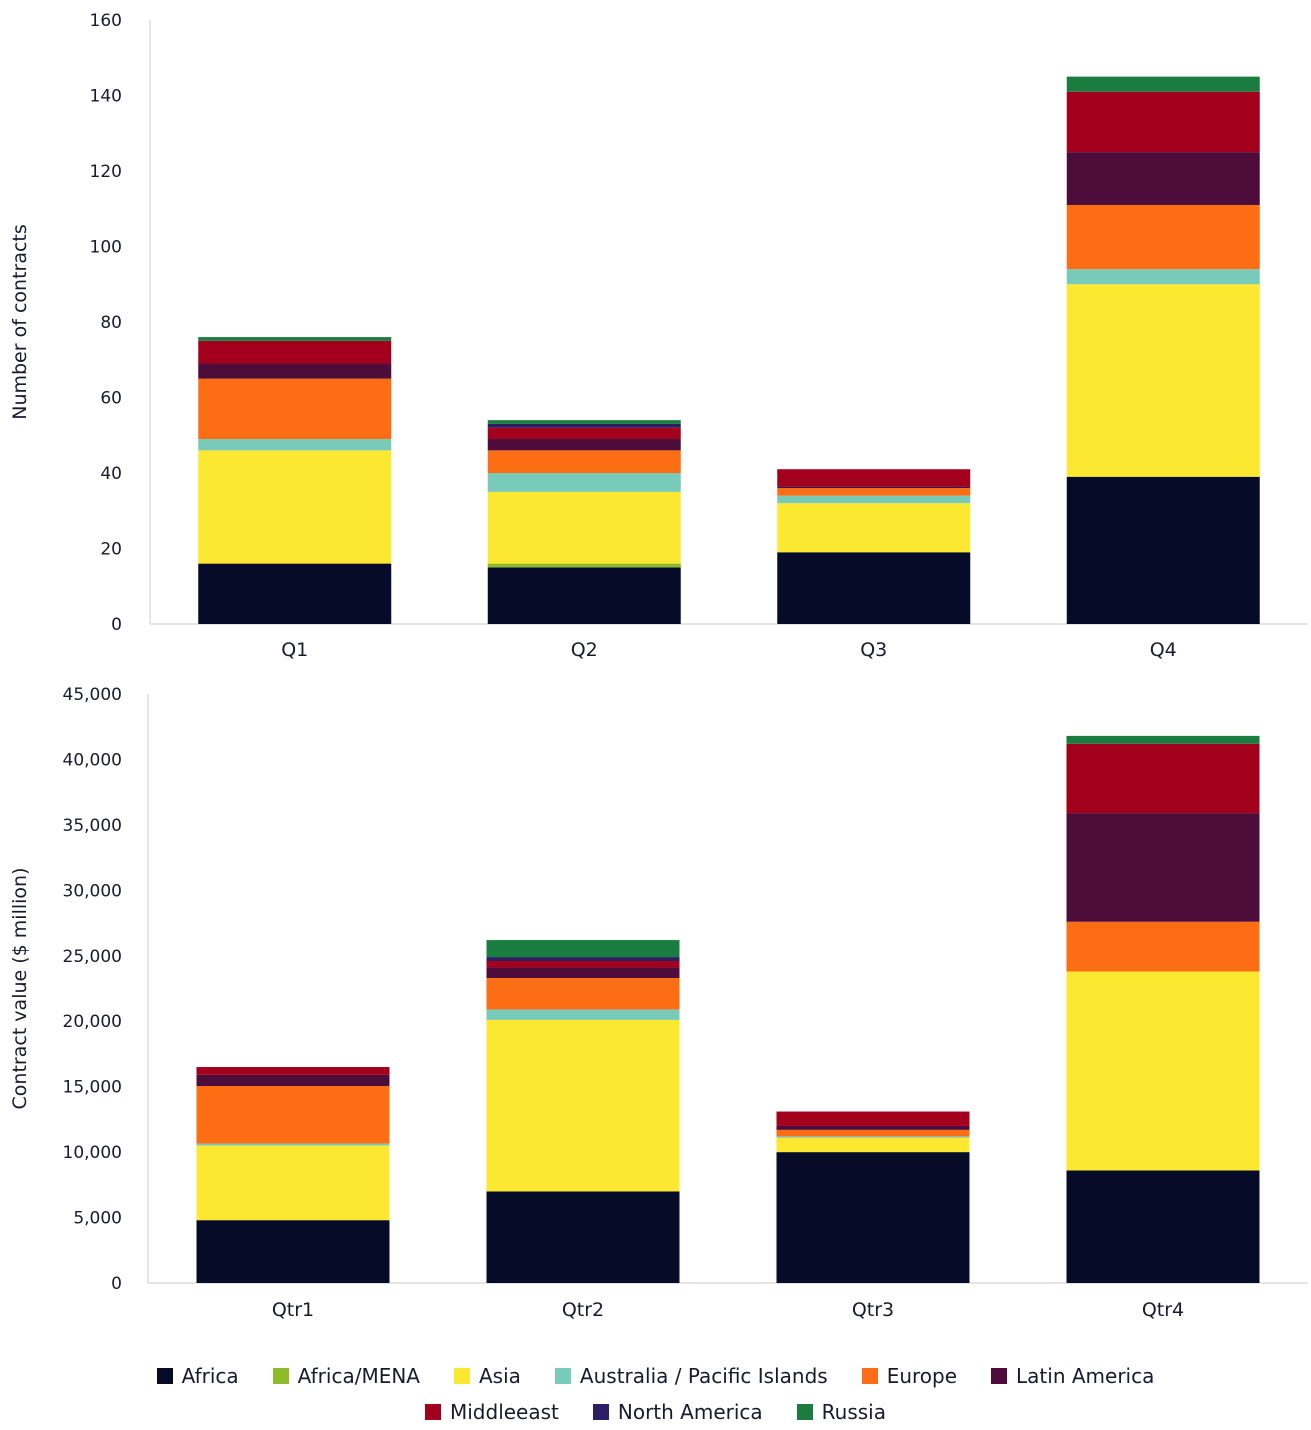 This screenshot has height=1430, width=1311. I want to click on legend-label-asia: Asia, so click(500, 1376).